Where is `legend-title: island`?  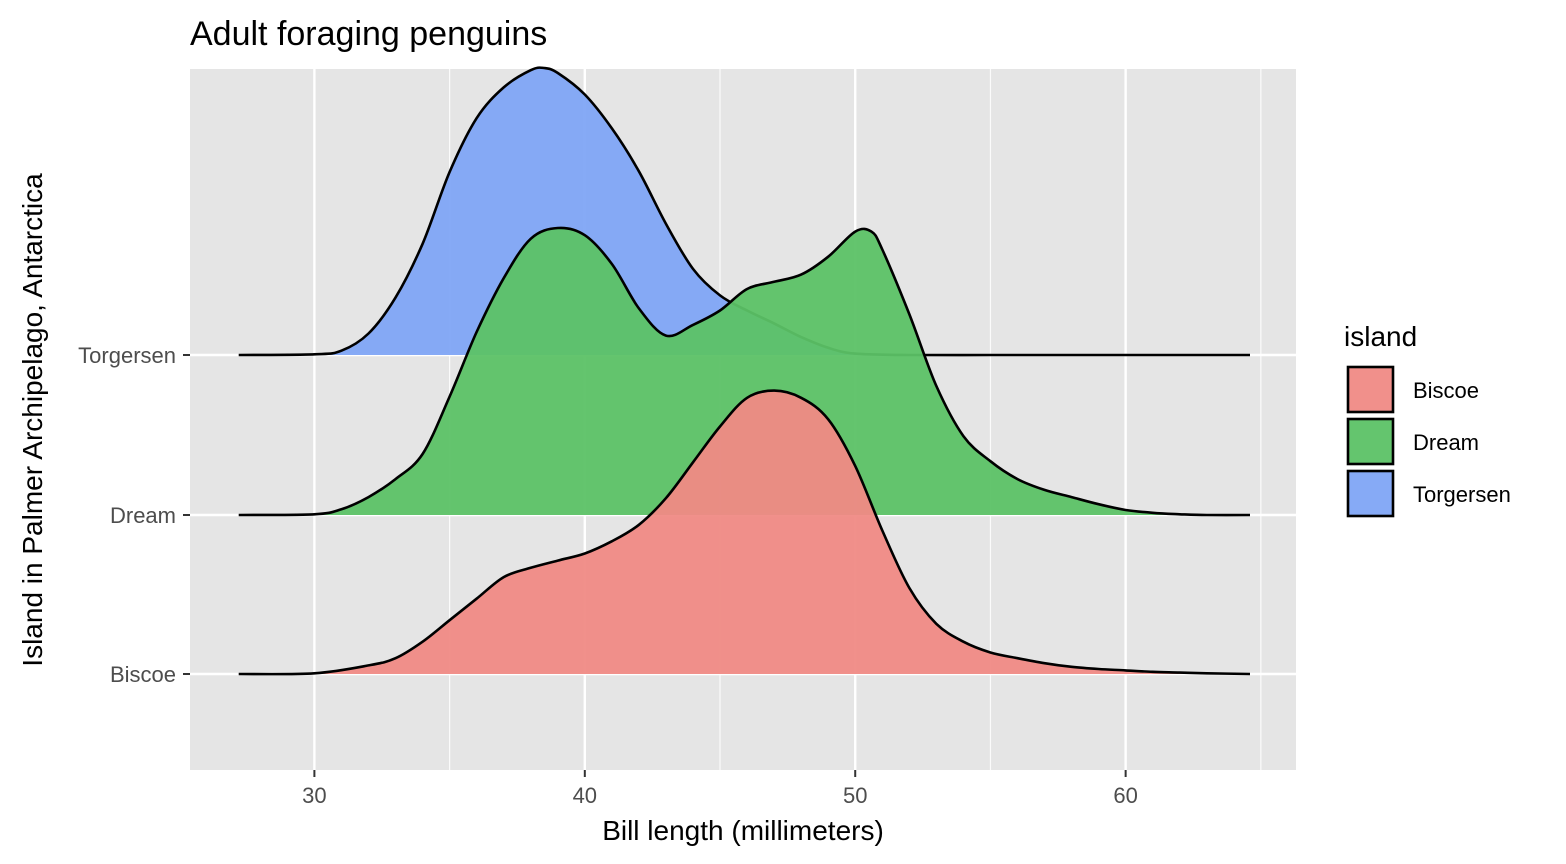
legend-title: island is located at coordinates (1380, 336).